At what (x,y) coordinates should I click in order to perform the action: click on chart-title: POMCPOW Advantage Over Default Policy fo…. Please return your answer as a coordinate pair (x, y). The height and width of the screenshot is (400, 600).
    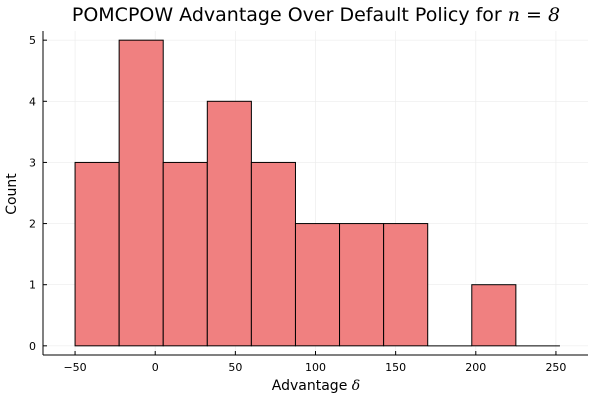
    Looking at the image, I should click on (316, 15).